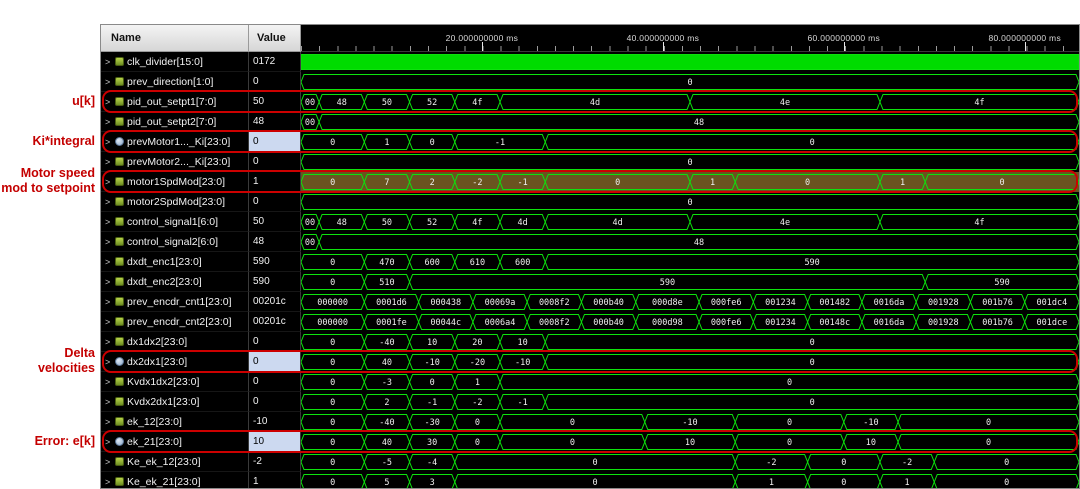  Describe the element at coordinates (690, 102) in the screenshot. I see `waveform-trace: 00 48 50 52 4f 4d 4e 4f` at that location.